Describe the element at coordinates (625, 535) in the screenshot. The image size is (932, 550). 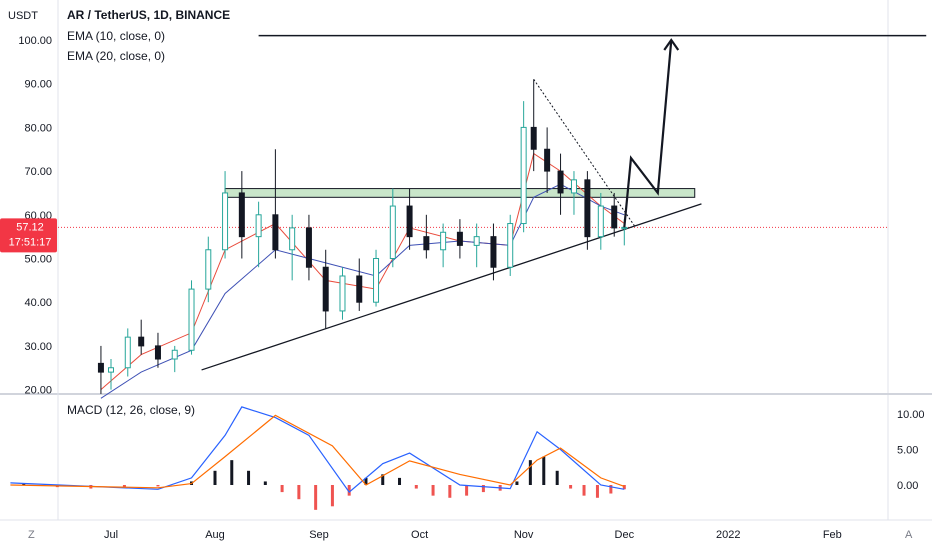
I see `time-tick-label: Dec` at that location.